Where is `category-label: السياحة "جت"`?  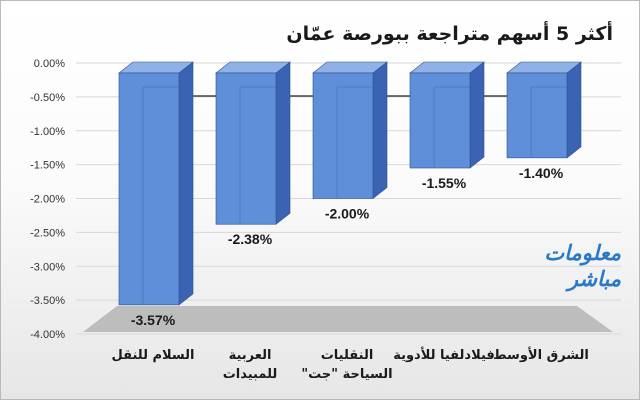 category-label: السياحة "جت" is located at coordinates (346, 374).